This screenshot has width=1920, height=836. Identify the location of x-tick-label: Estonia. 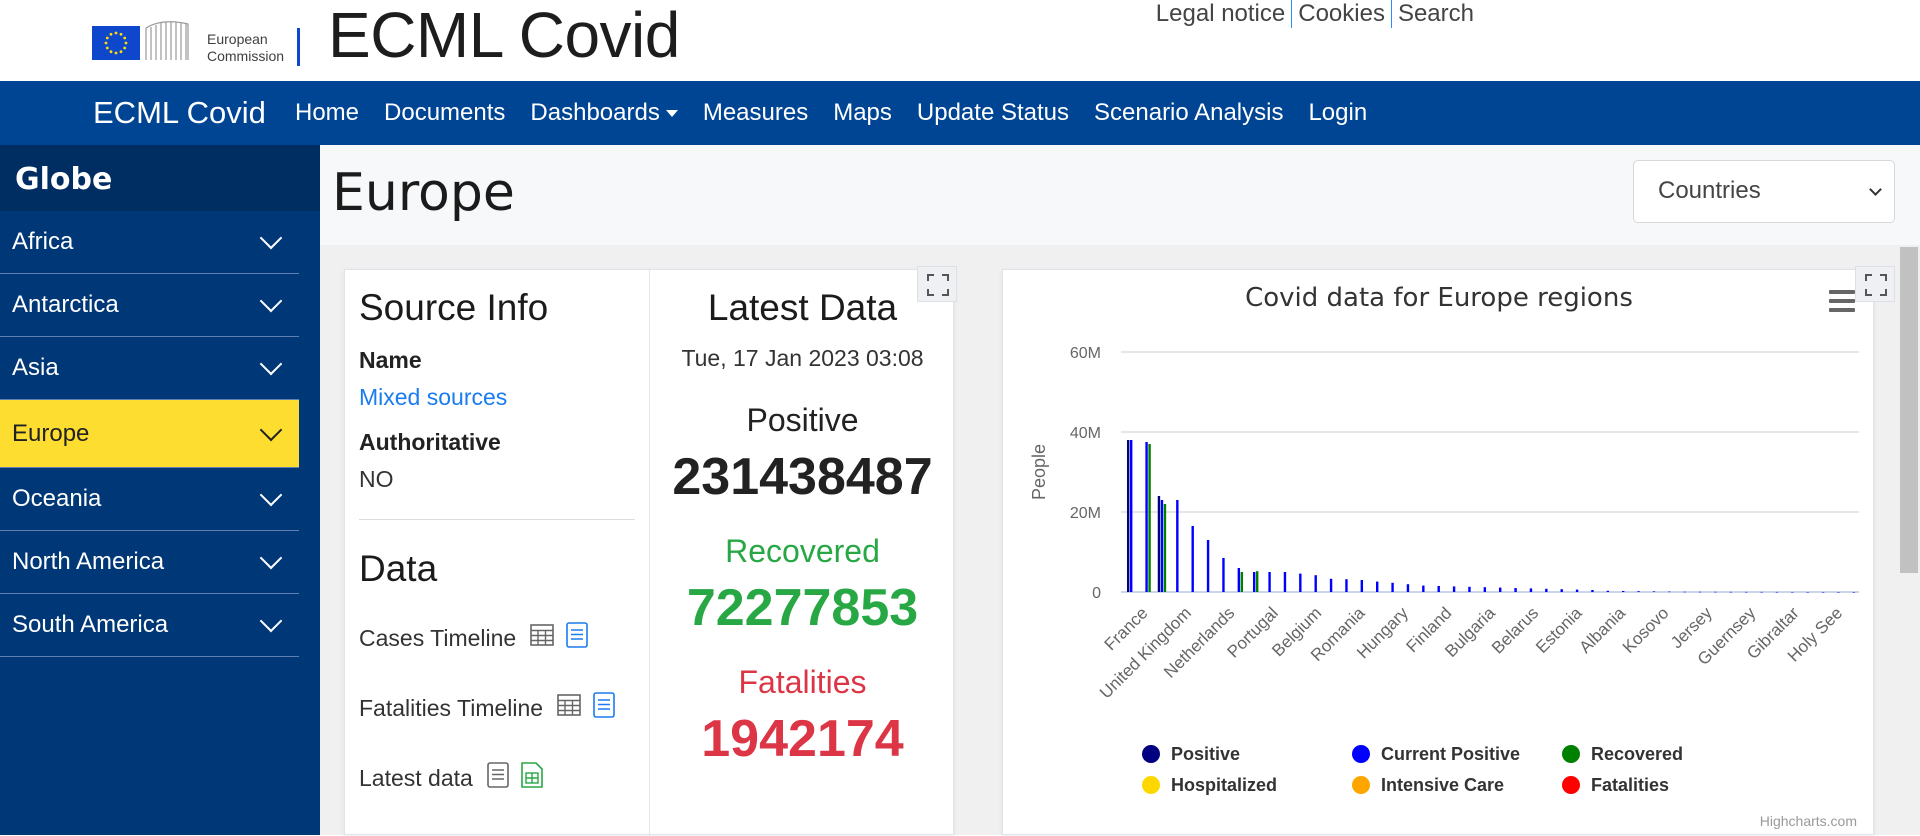
(1559, 630).